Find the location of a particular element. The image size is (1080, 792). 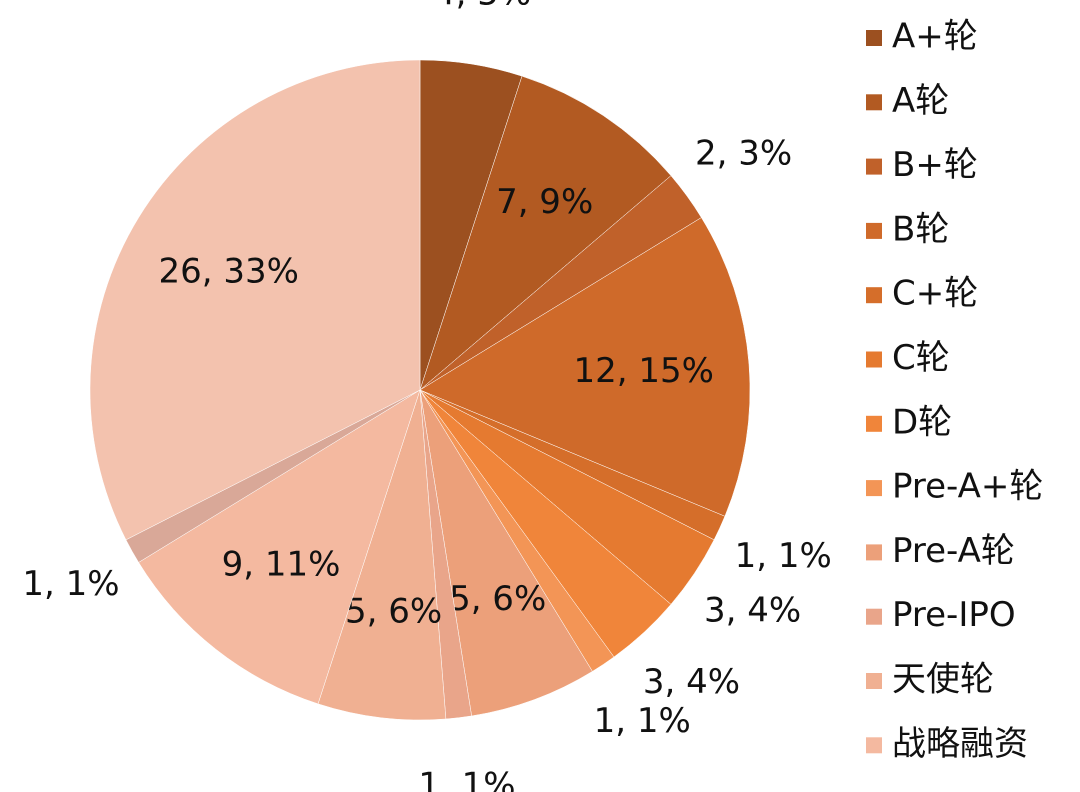

data-label: 9, 11% is located at coordinates (281, 565).